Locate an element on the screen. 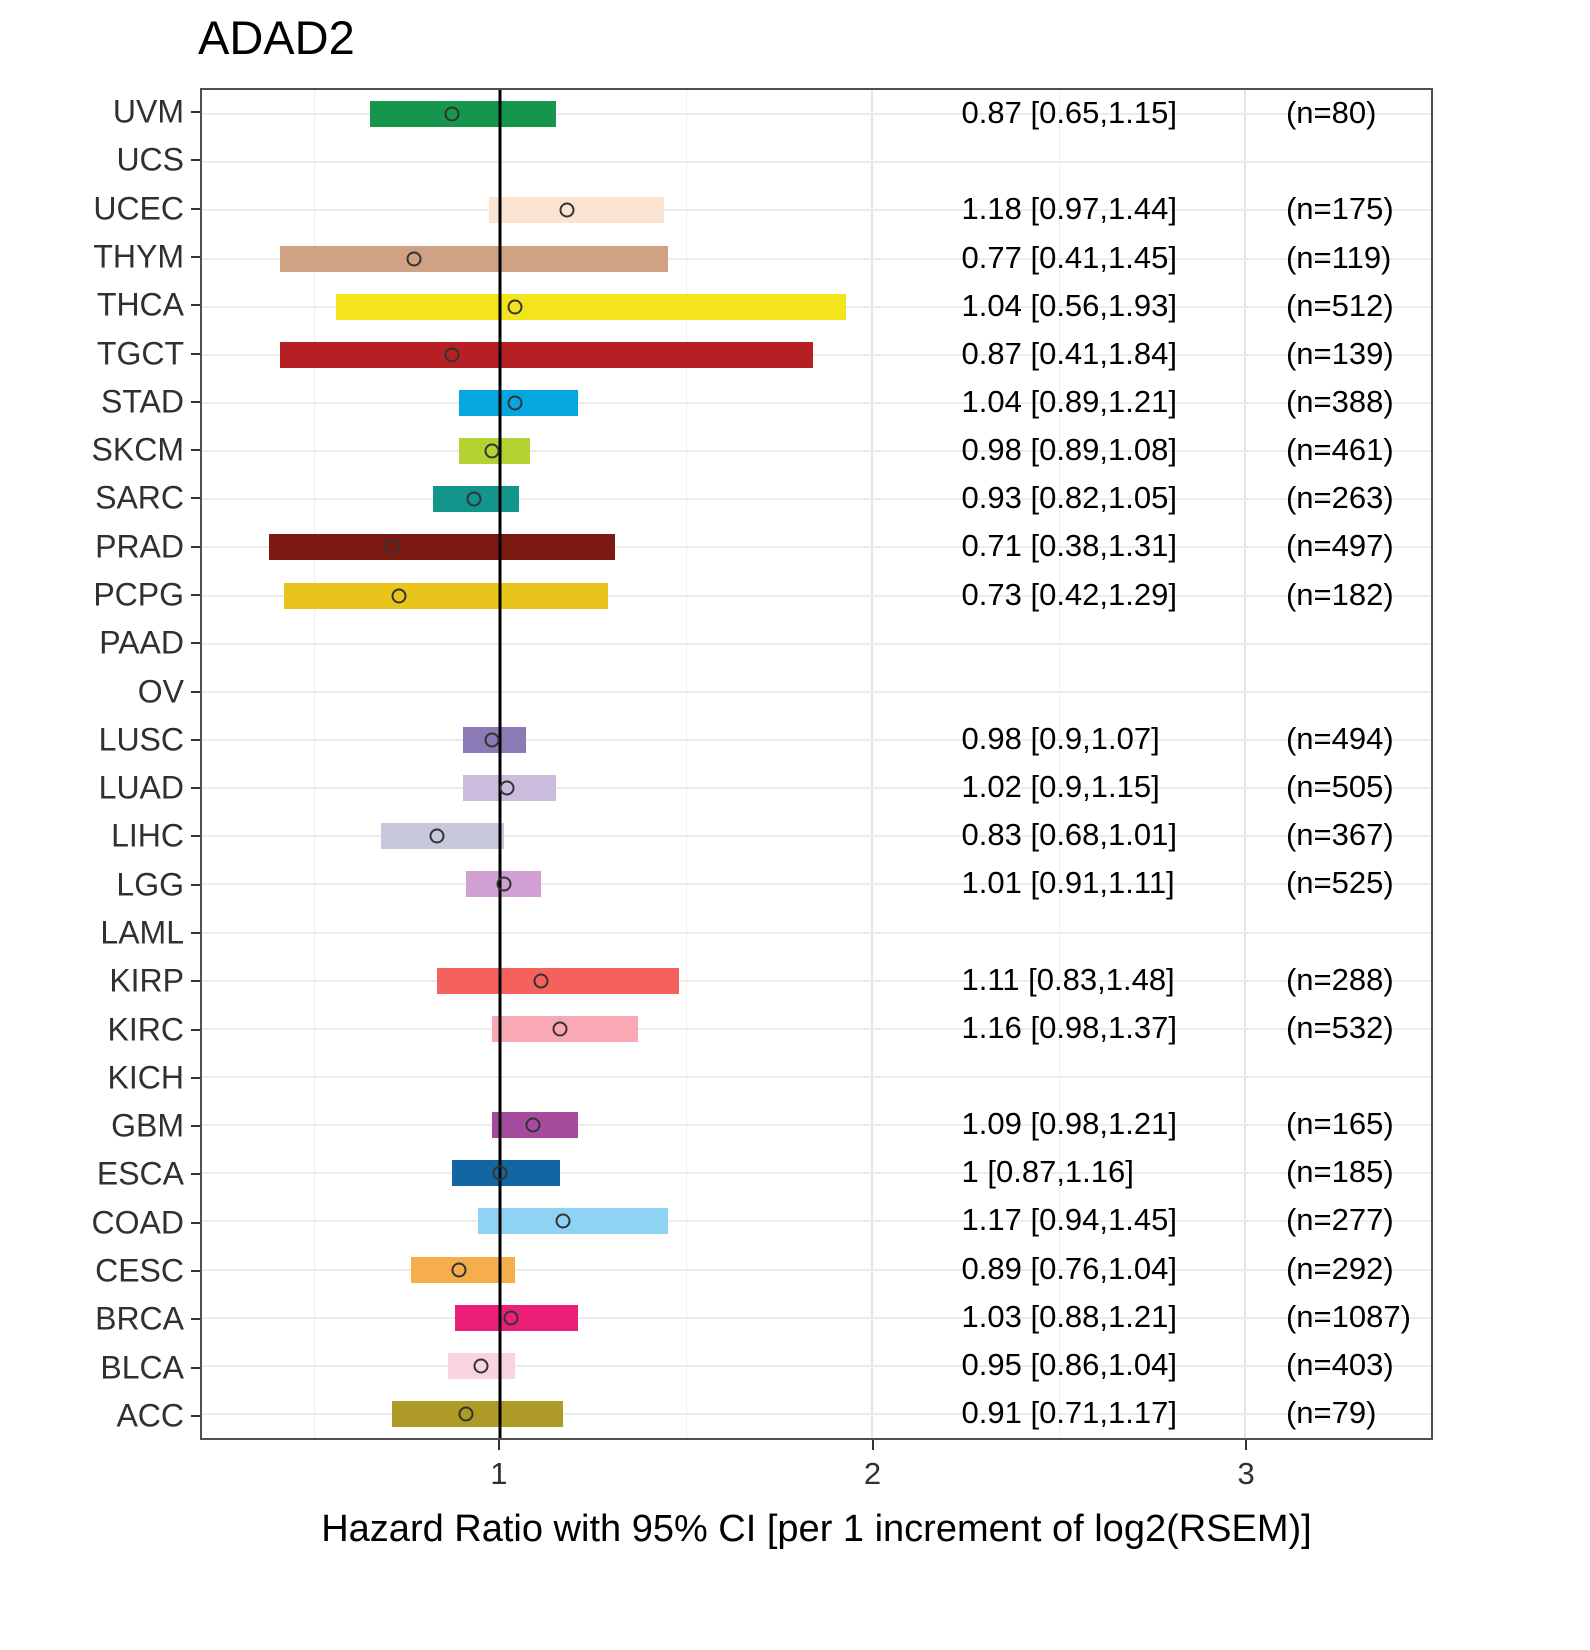  hr-ci-text: 1.02 [0.9,1.15] is located at coordinates (1060, 786).